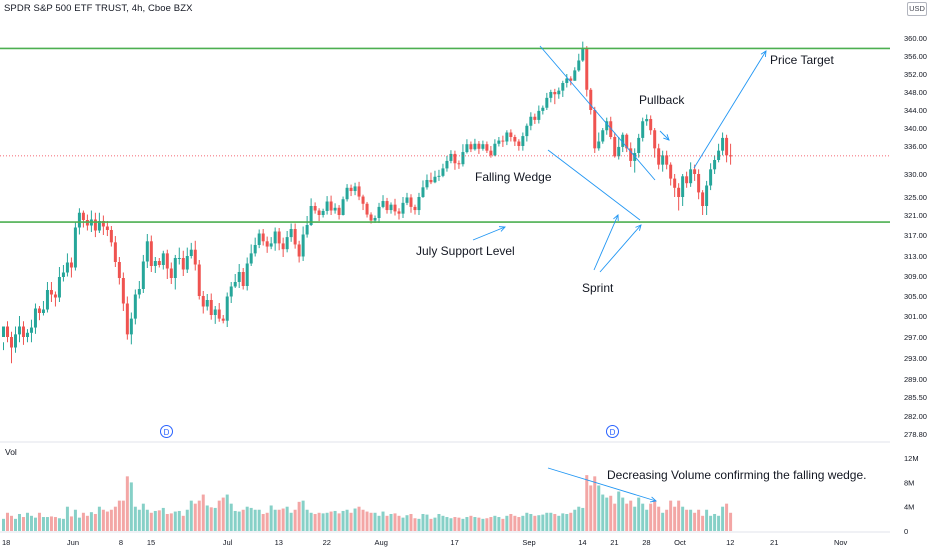 The image size is (932, 555). What do you see at coordinates (597, 113) in the screenshot?
I see `wedge-upper-line` at bounding box center [597, 113].